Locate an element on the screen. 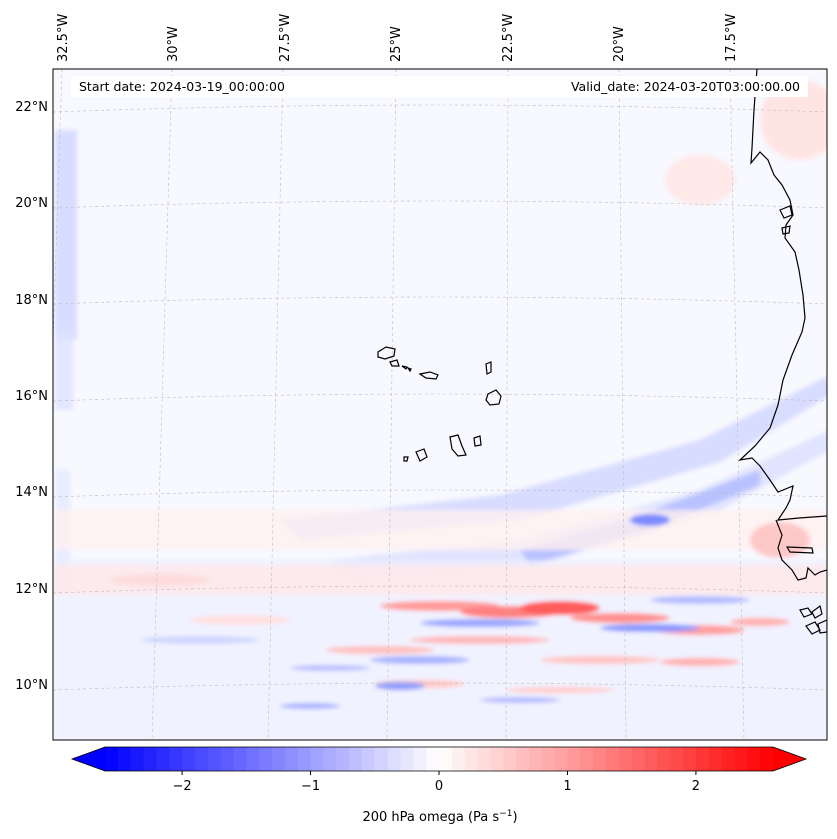  lon-label: 32.5°W is located at coordinates (63, 38).